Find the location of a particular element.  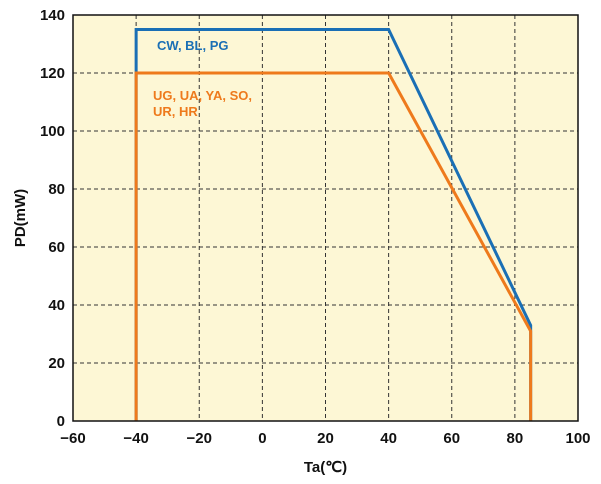

y-tick-label: 80 is located at coordinates (56, 189).